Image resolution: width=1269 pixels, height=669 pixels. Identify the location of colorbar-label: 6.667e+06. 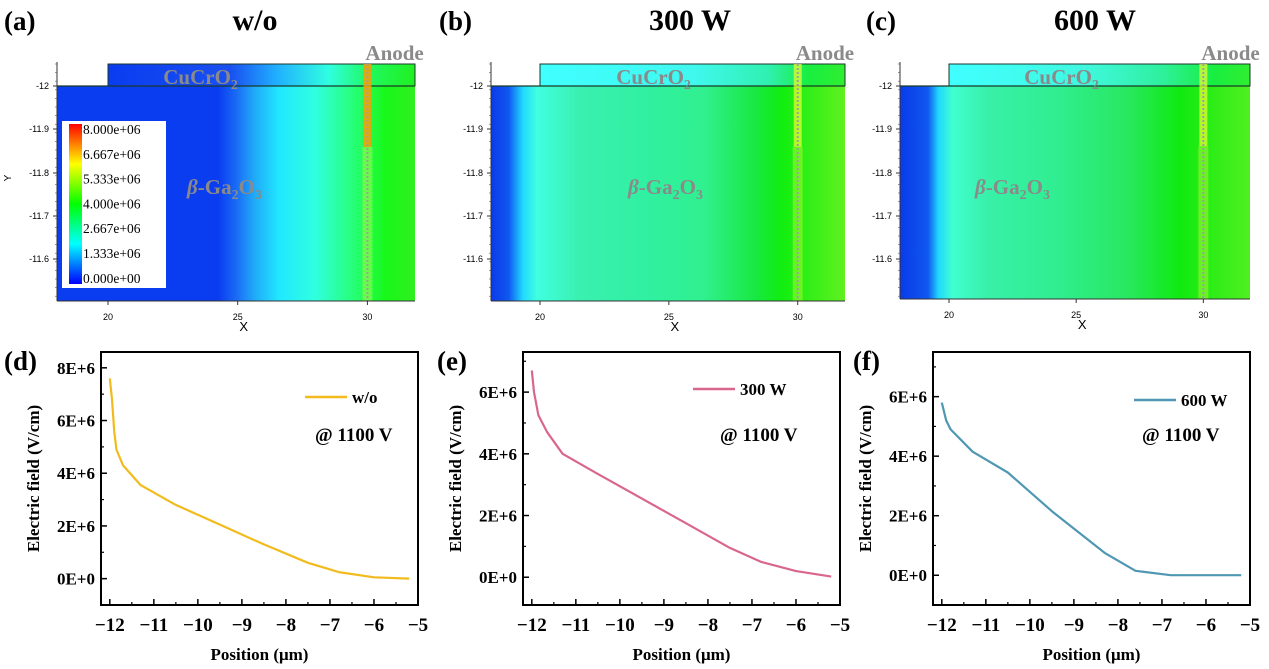
(112, 154).